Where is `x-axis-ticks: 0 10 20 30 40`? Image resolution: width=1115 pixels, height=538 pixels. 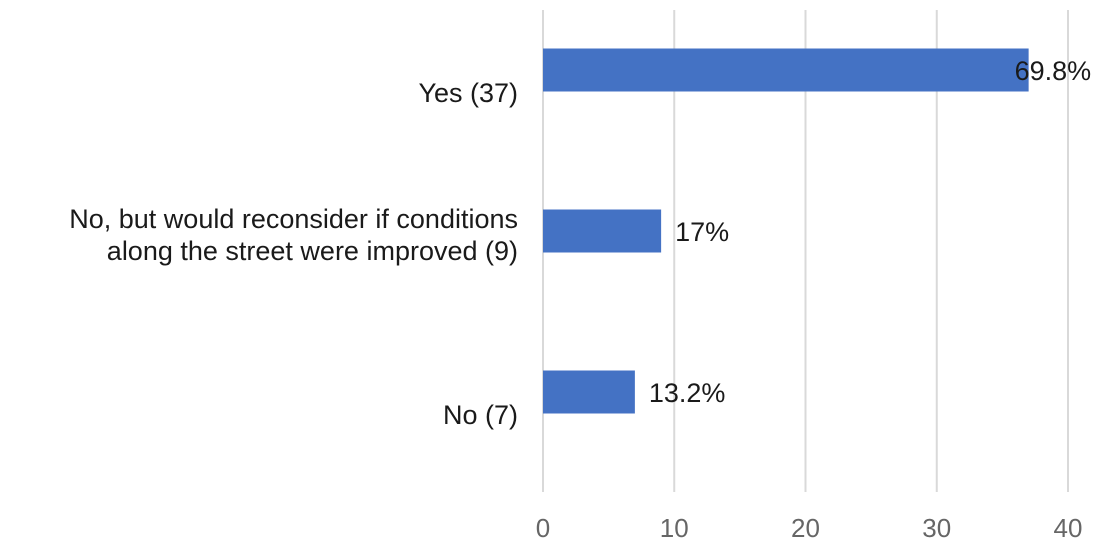 x-axis-ticks: 0 10 20 30 40 is located at coordinates (809, 525).